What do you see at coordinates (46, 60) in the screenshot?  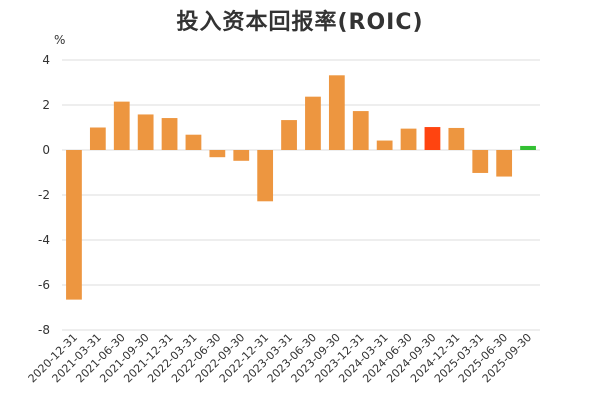 I see `y-tick-label: 4` at bounding box center [46, 60].